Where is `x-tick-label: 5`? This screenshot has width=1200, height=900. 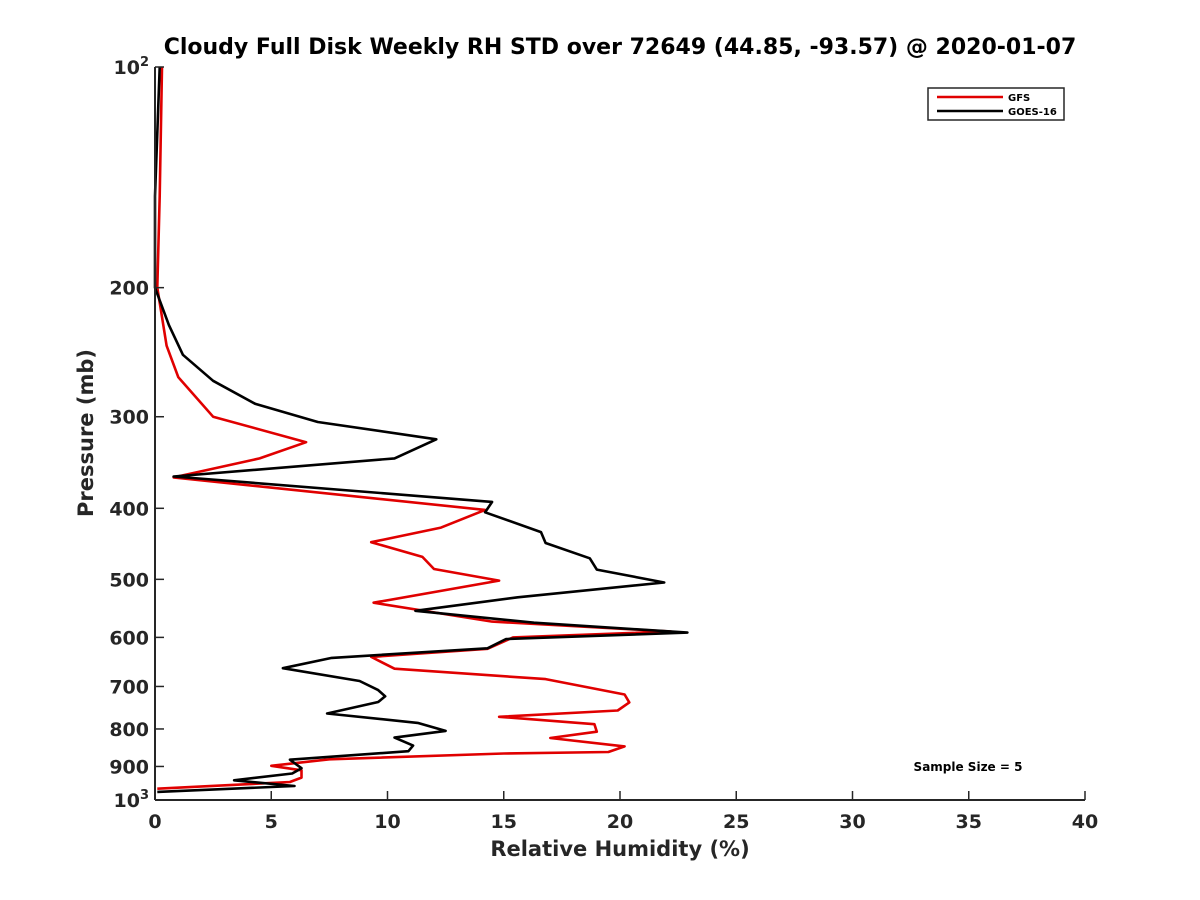
x-tick-label: 5 is located at coordinates (271, 822).